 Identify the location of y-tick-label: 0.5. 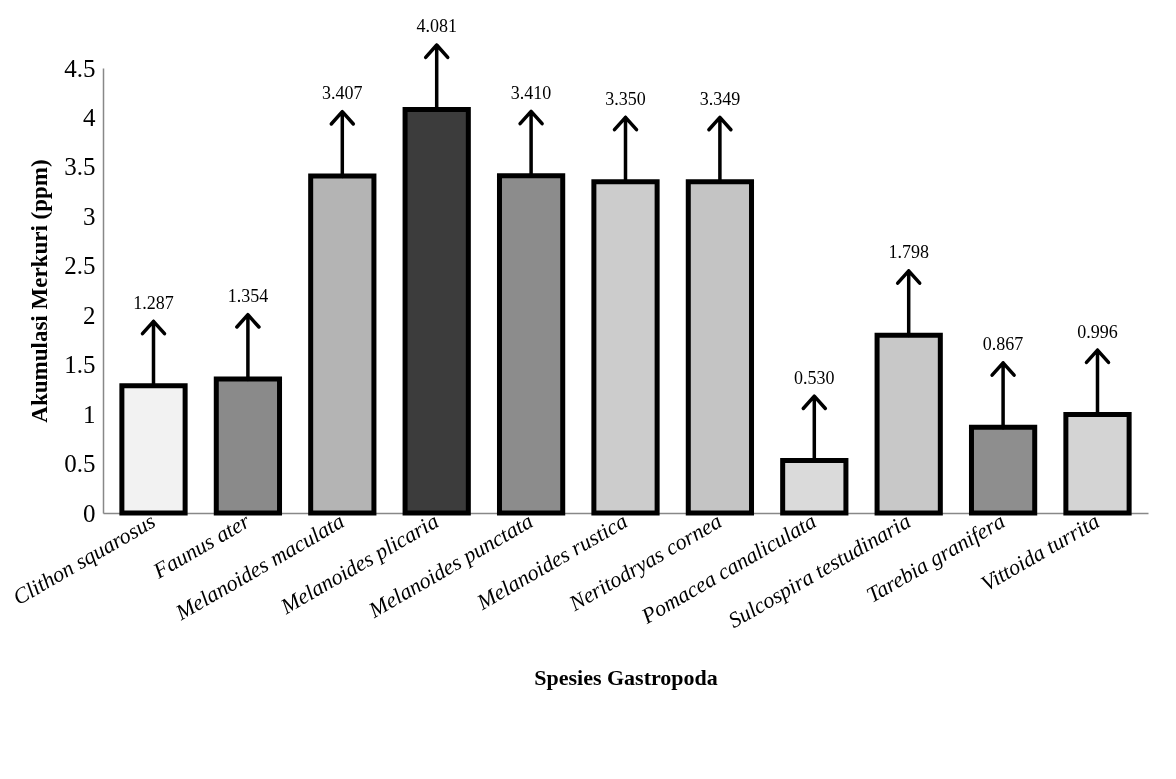
(80, 464).